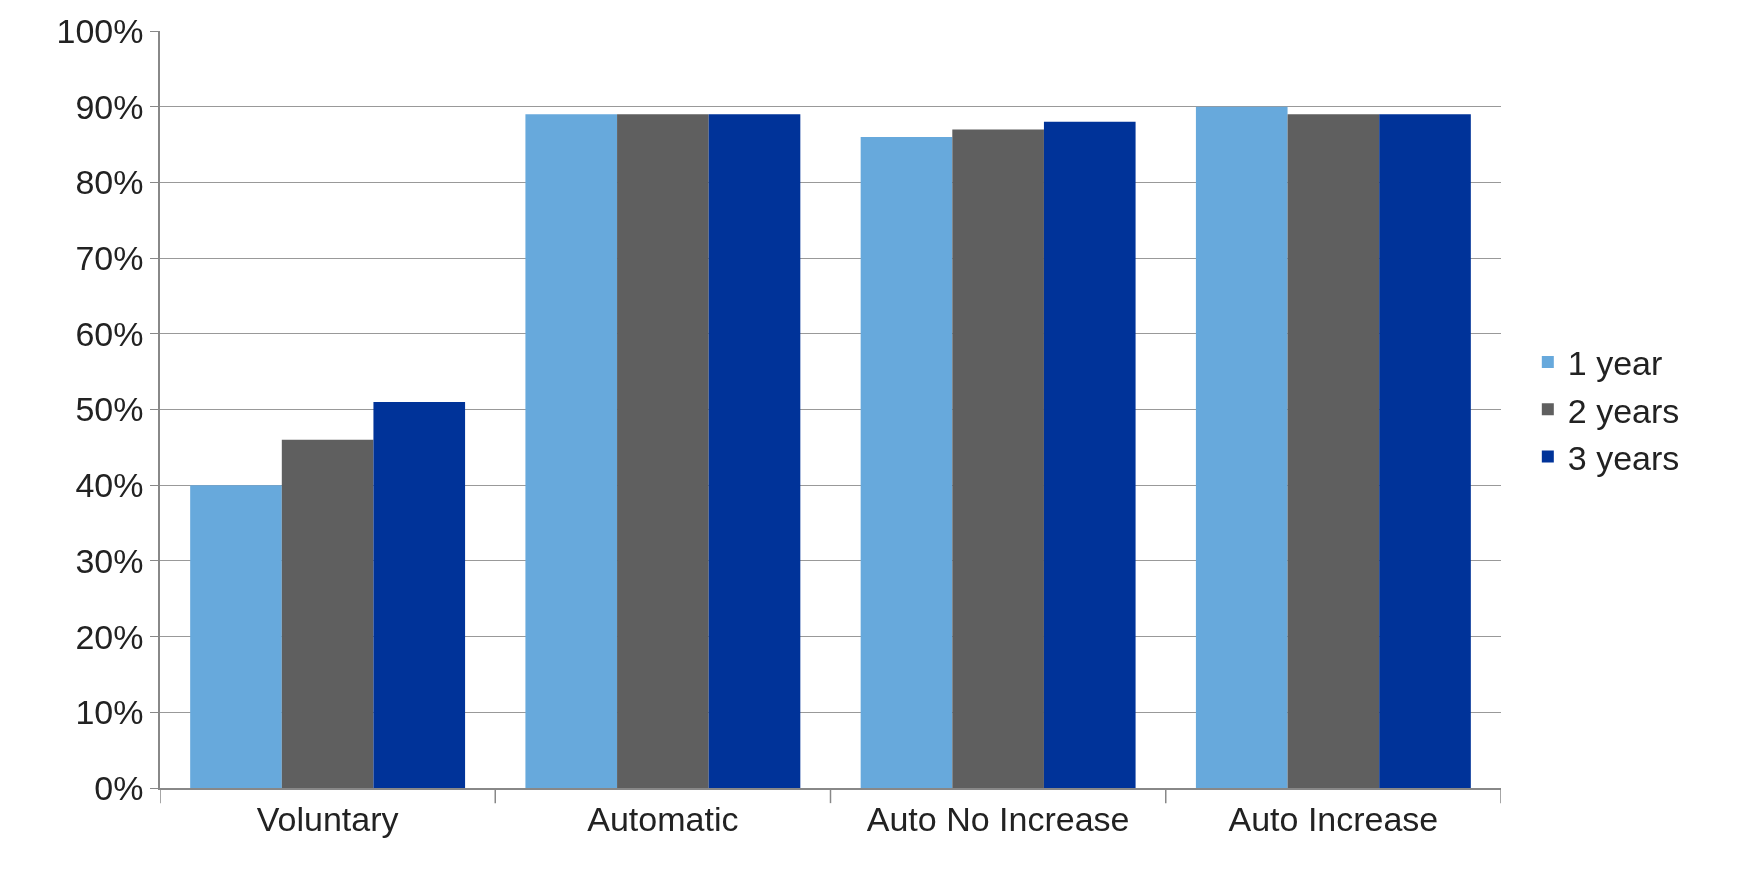 The width and height of the screenshot is (1741, 873). What do you see at coordinates (109, 333) in the screenshot?
I see `y-tick-label: 60%` at bounding box center [109, 333].